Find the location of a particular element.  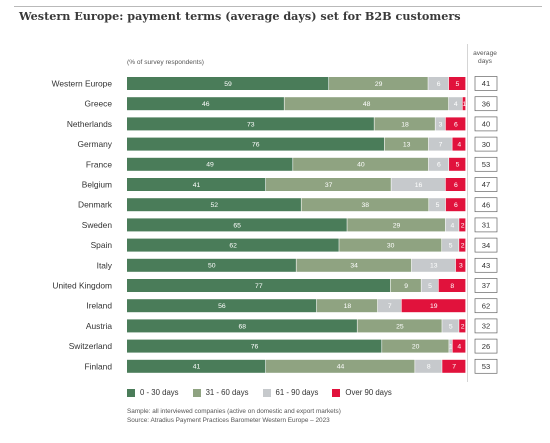

bar-value-label: 41 is located at coordinates (197, 367).